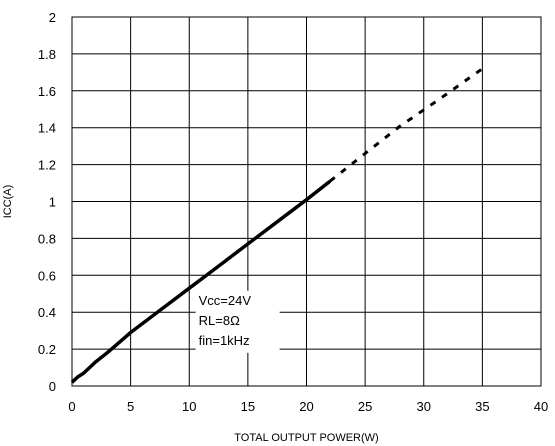 The width and height of the screenshot is (555, 446). I want to click on legend-annotation: Vcc=24V RL=8Ω fin=1kHz, so click(237, 321).